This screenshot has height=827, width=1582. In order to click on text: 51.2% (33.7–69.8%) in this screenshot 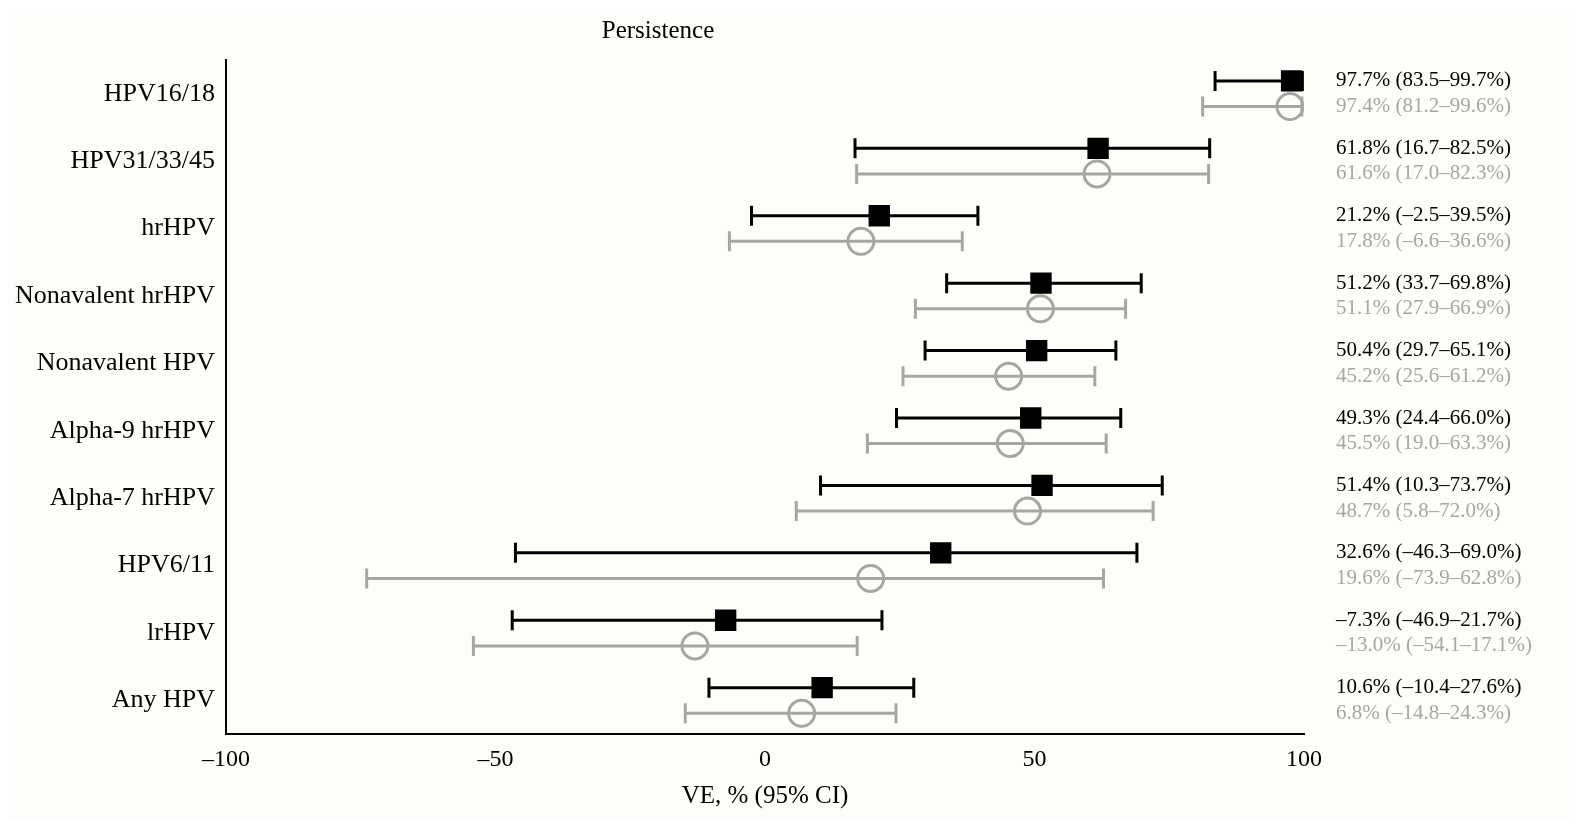, I will do `click(1423, 281)`.